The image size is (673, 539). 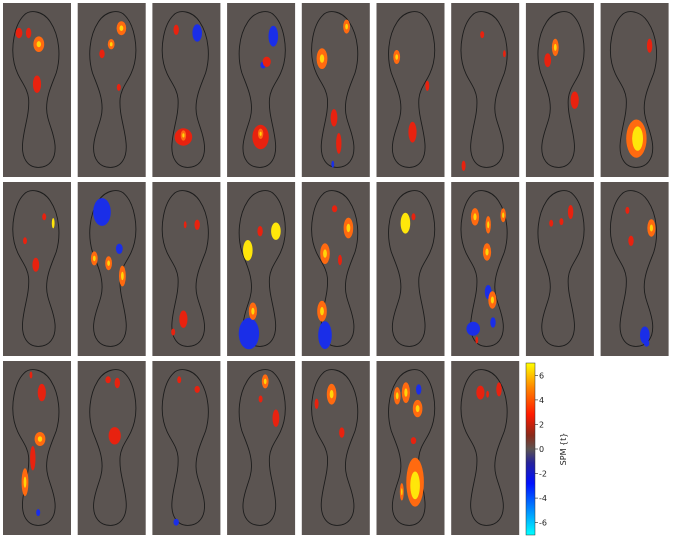 I want to click on colorbar-tick-label: 4, so click(x=541, y=400).